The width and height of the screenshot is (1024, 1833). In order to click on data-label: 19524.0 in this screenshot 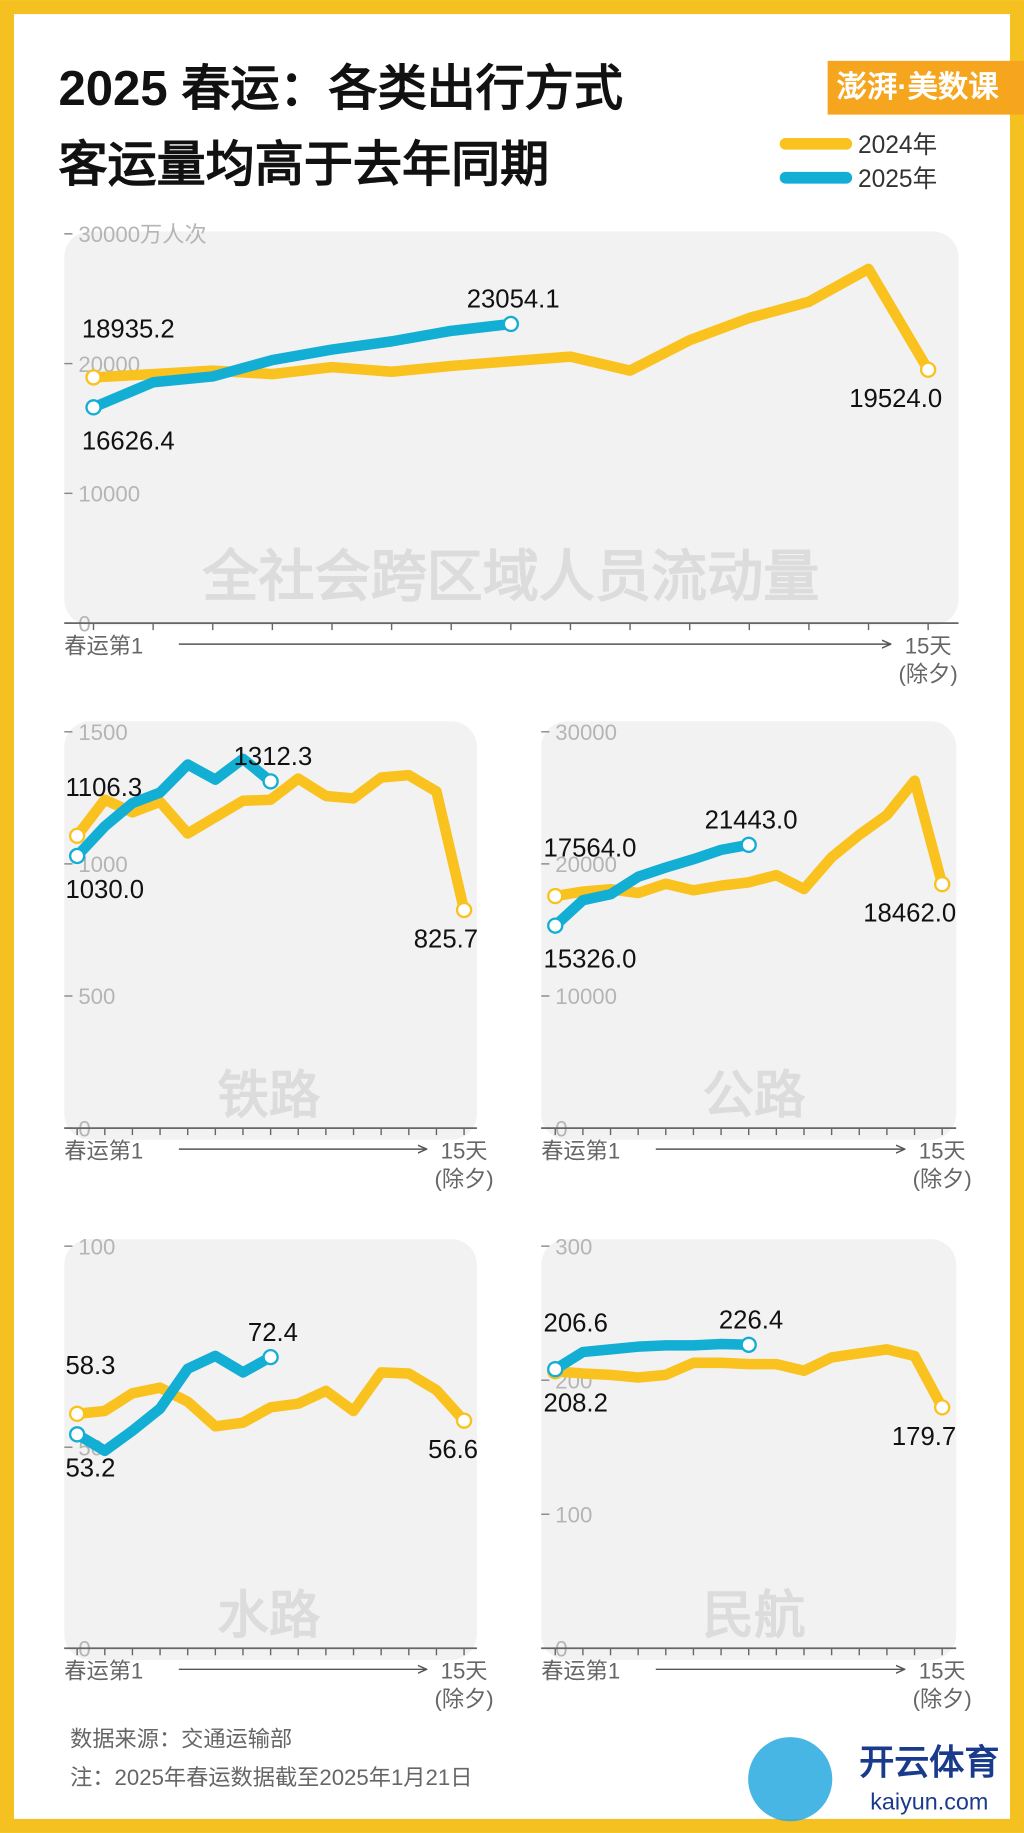, I will do `click(895, 399)`.